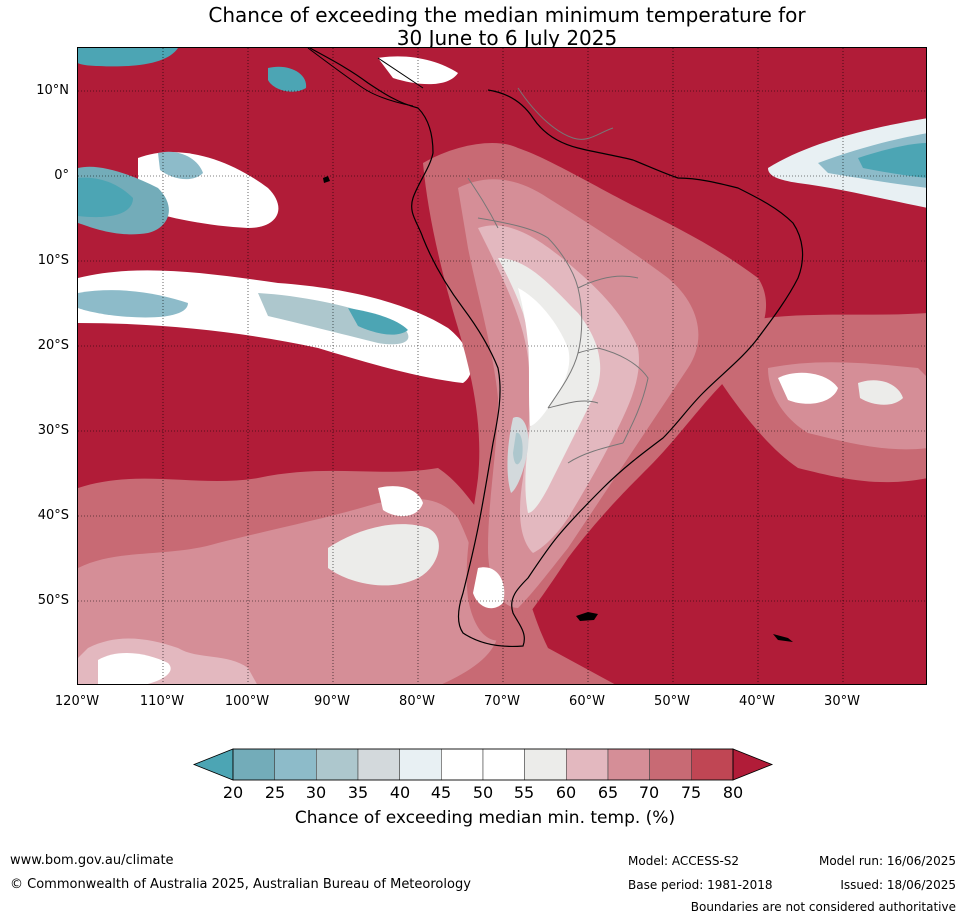 The image size is (965, 919). Describe the element at coordinates (558, 275) in the screenshot. I see `country-borders` at that location.